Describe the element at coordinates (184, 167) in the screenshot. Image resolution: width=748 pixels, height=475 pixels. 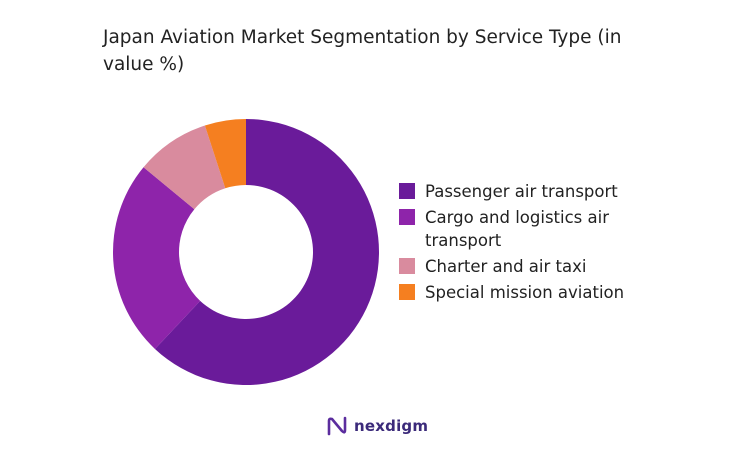
I see `donut-slice-charter-and-air-taxi` at that location.